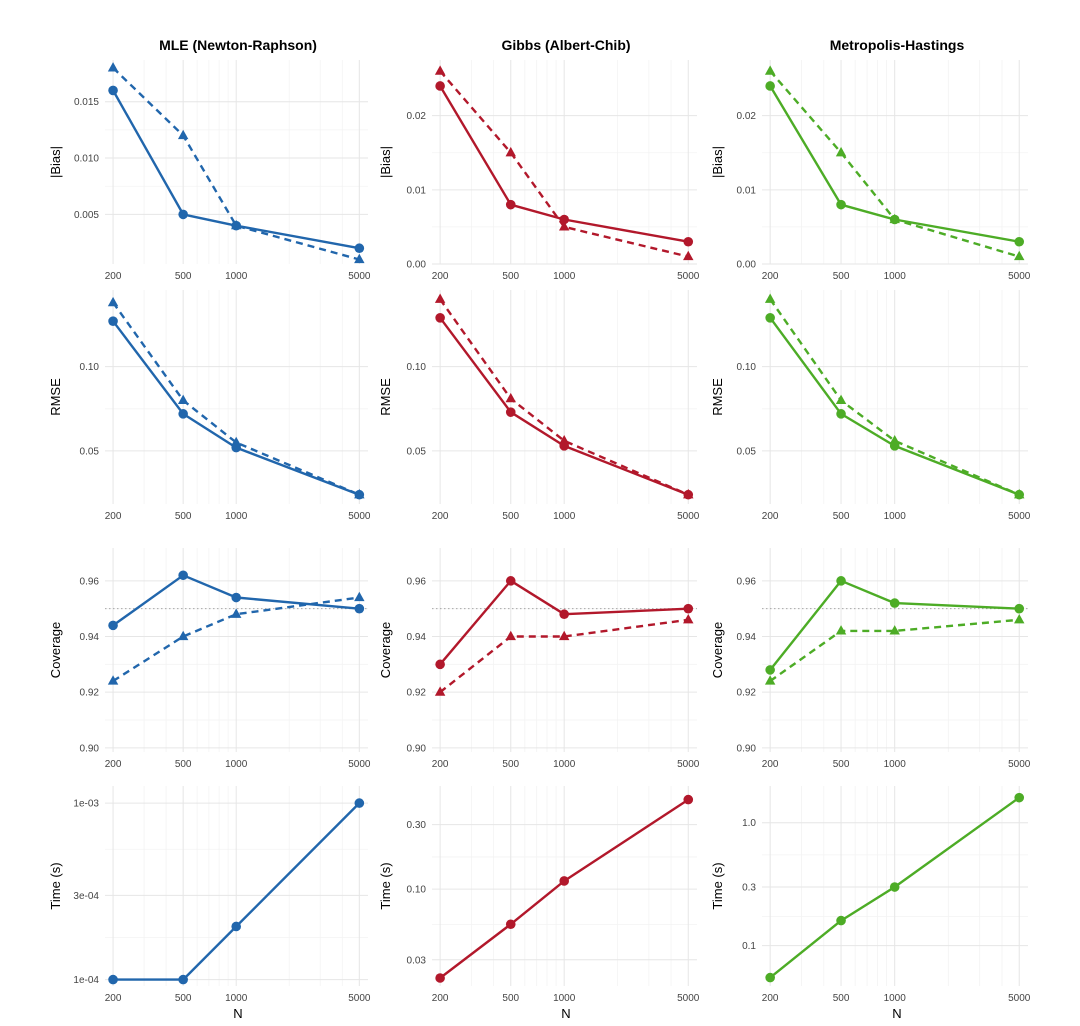  What do you see at coordinates (86, 159) in the screenshot?
I see `y-tick-label: 0.010` at bounding box center [86, 159].